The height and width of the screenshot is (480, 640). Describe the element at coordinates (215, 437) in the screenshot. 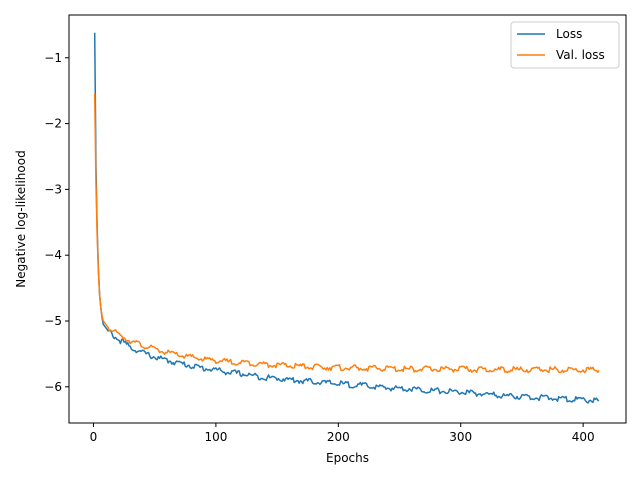

I see `x-tick-label: 100` at that location.